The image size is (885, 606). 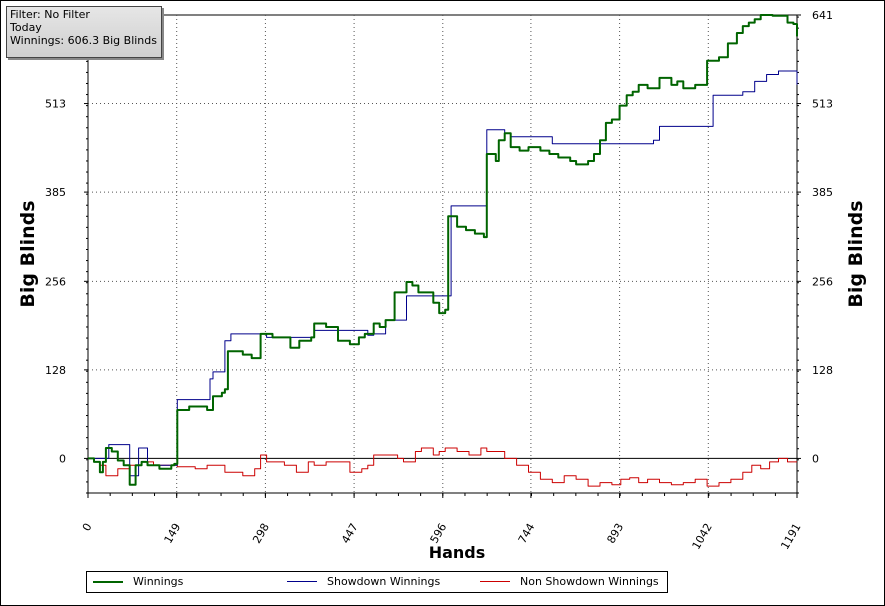 What do you see at coordinates (856, 253) in the screenshot?
I see `y-axis-title-right: Big Blinds` at bounding box center [856, 253].